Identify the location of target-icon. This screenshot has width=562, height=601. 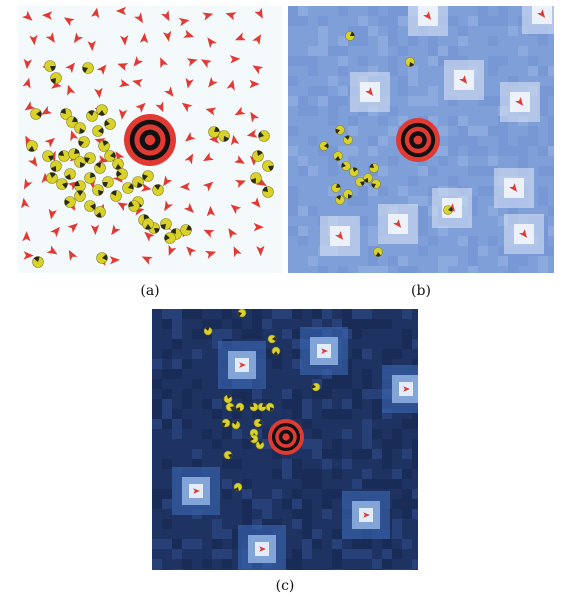
(286, 437).